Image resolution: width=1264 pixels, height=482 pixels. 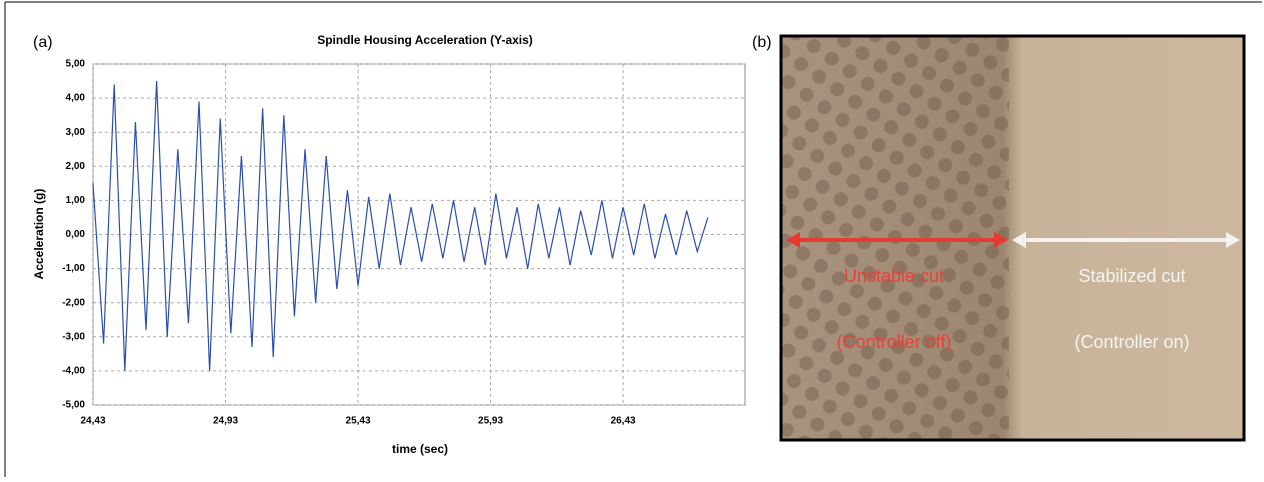 I want to click on red-arrow, so click(x=897, y=240).